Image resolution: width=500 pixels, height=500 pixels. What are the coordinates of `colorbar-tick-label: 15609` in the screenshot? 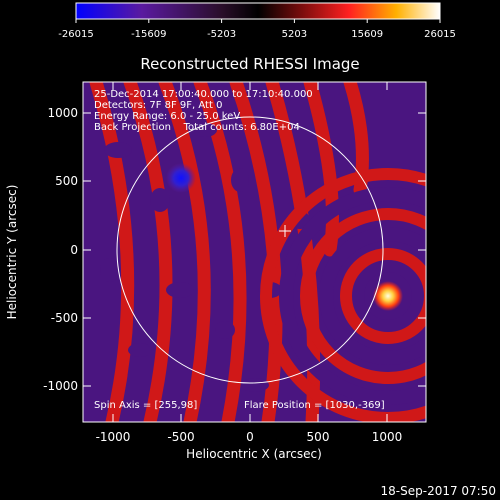 It's located at (367, 34).